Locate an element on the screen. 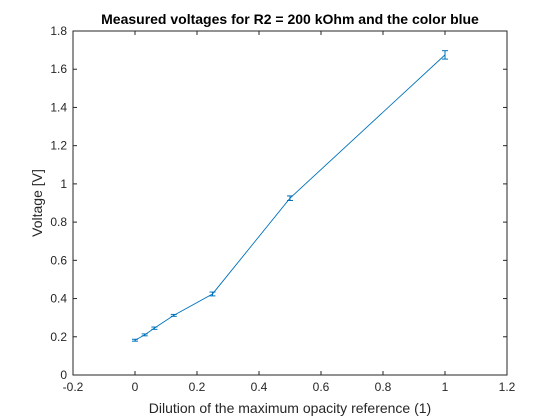 The width and height of the screenshot is (560, 420). x-tick-label: 0.4 is located at coordinates (259, 387).